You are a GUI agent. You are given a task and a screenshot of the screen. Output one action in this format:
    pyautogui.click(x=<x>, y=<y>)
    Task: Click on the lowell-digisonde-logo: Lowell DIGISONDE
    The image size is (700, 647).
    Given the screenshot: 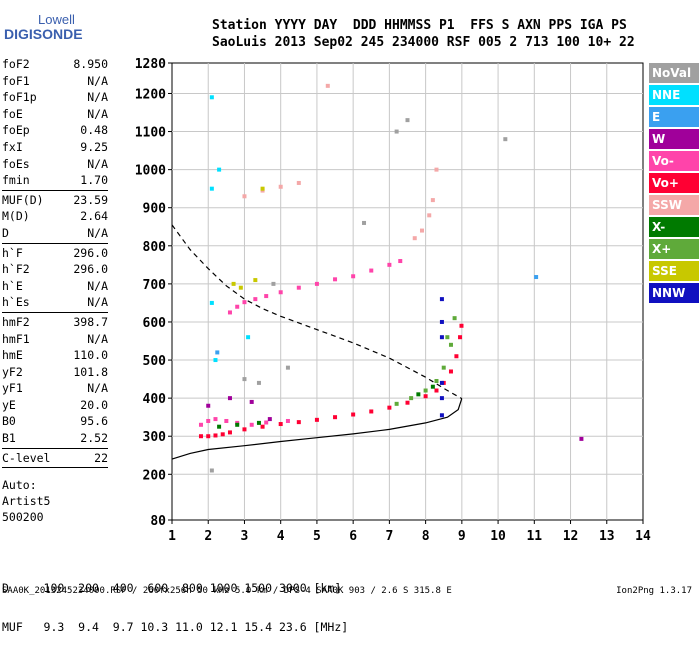 What is the action you would take?
    pyautogui.click(x=41, y=26)
    